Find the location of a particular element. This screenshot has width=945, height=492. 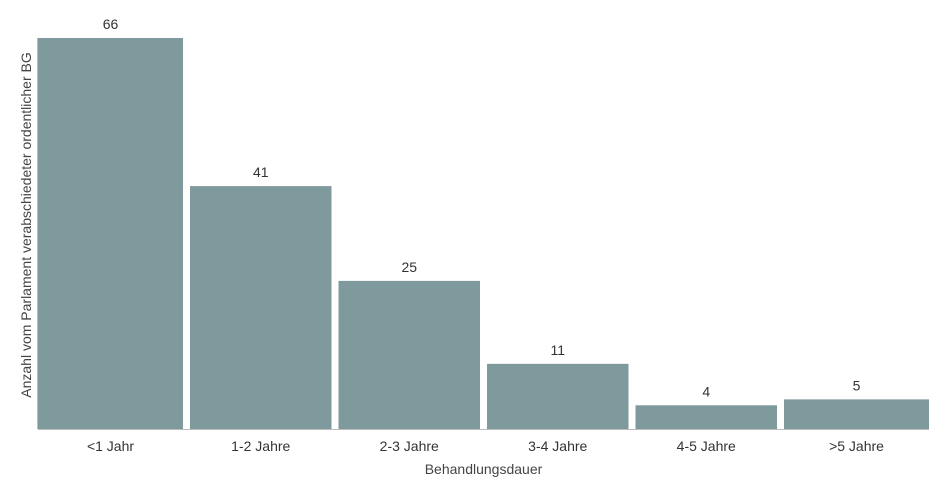

x-tick-label: 3-4 Jahre is located at coordinates (557, 446).